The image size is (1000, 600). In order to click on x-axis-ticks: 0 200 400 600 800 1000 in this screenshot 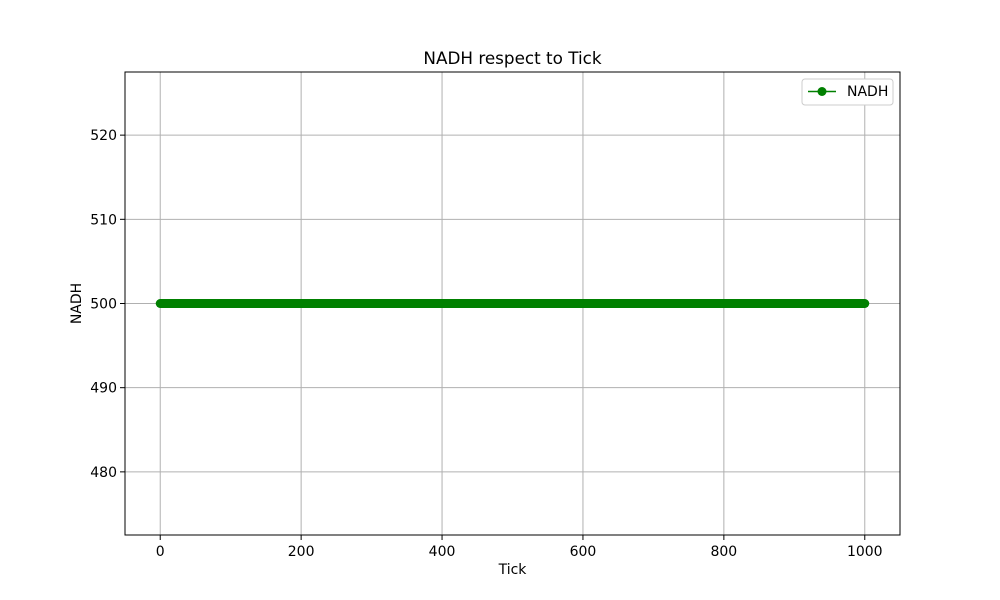, I will do `click(519, 547)`.